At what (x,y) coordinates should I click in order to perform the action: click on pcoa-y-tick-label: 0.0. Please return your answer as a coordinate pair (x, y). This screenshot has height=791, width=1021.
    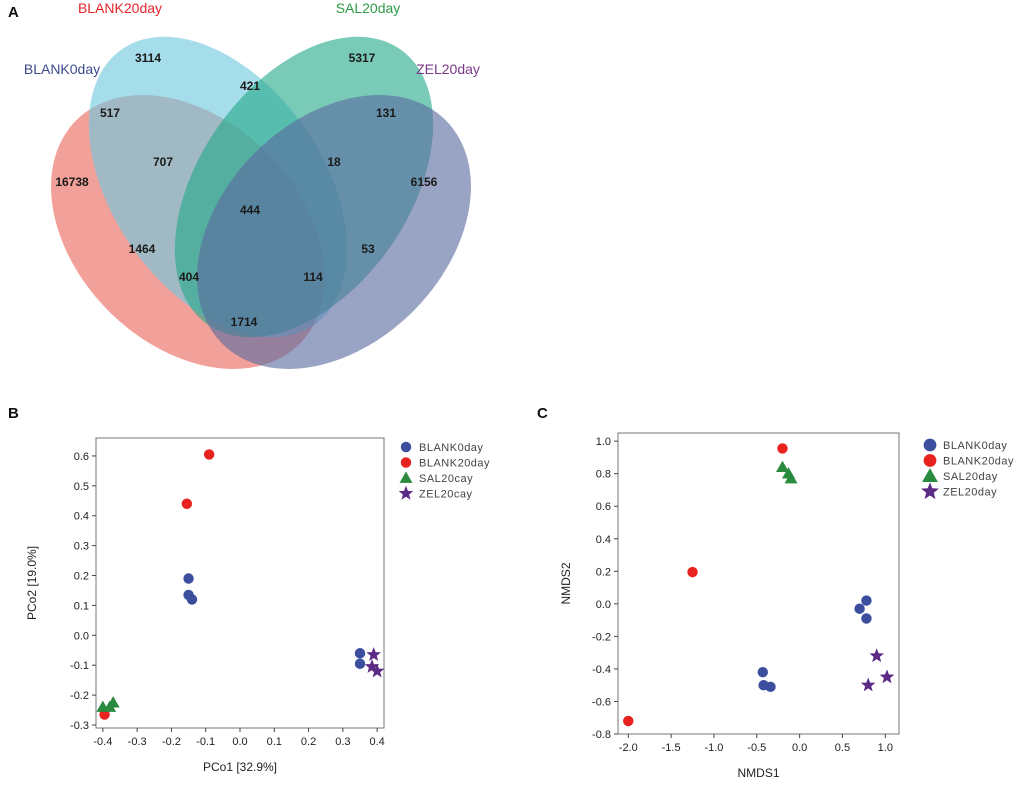
    Looking at the image, I should click on (81, 636).